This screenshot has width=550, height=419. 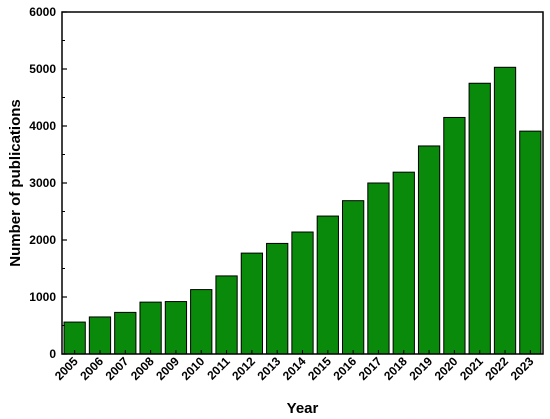 I want to click on y-tick-label: 2000, so click(x=42, y=240).